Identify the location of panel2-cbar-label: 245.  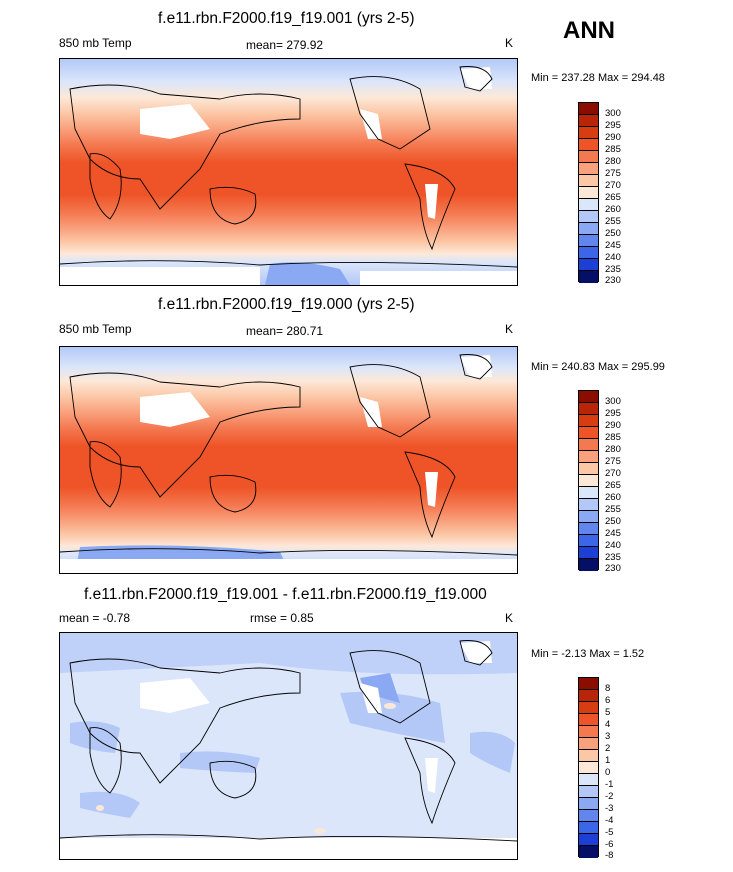
(613, 533).